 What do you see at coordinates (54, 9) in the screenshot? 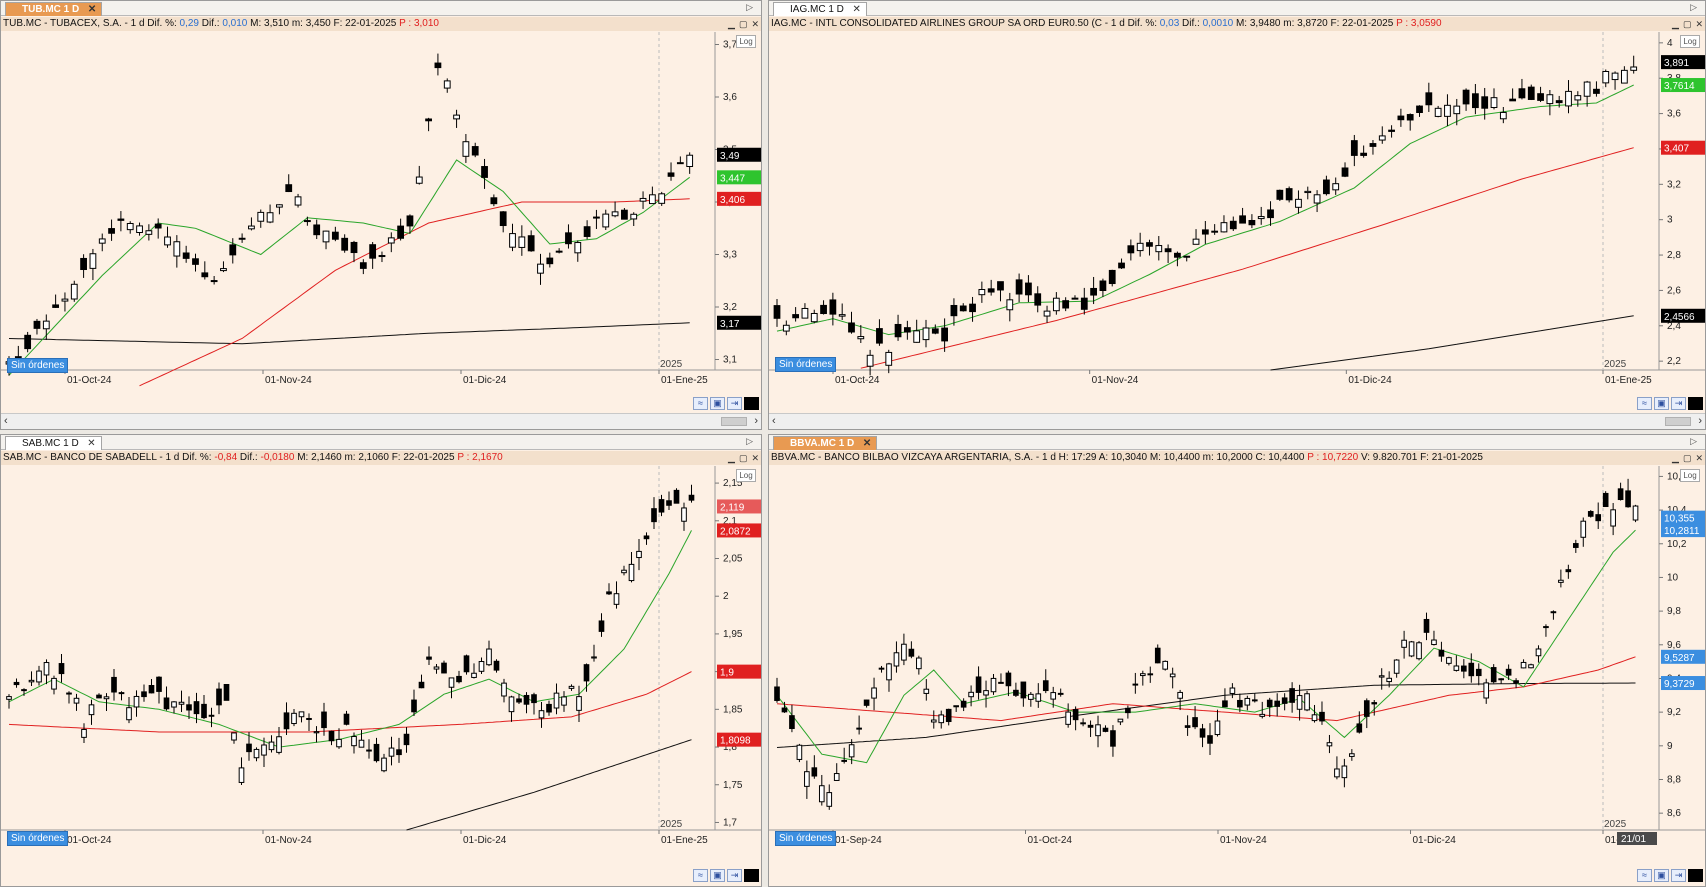
I see `tab-tub: TUB.MC 1 D ✕` at bounding box center [54, 9].